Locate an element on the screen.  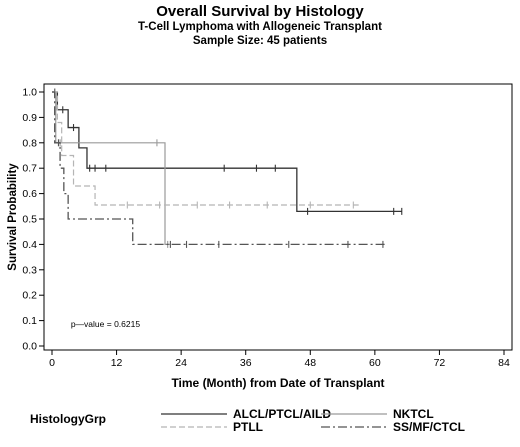
chart-title: Overall Survival by Histology is located at coordinates (260, 11).